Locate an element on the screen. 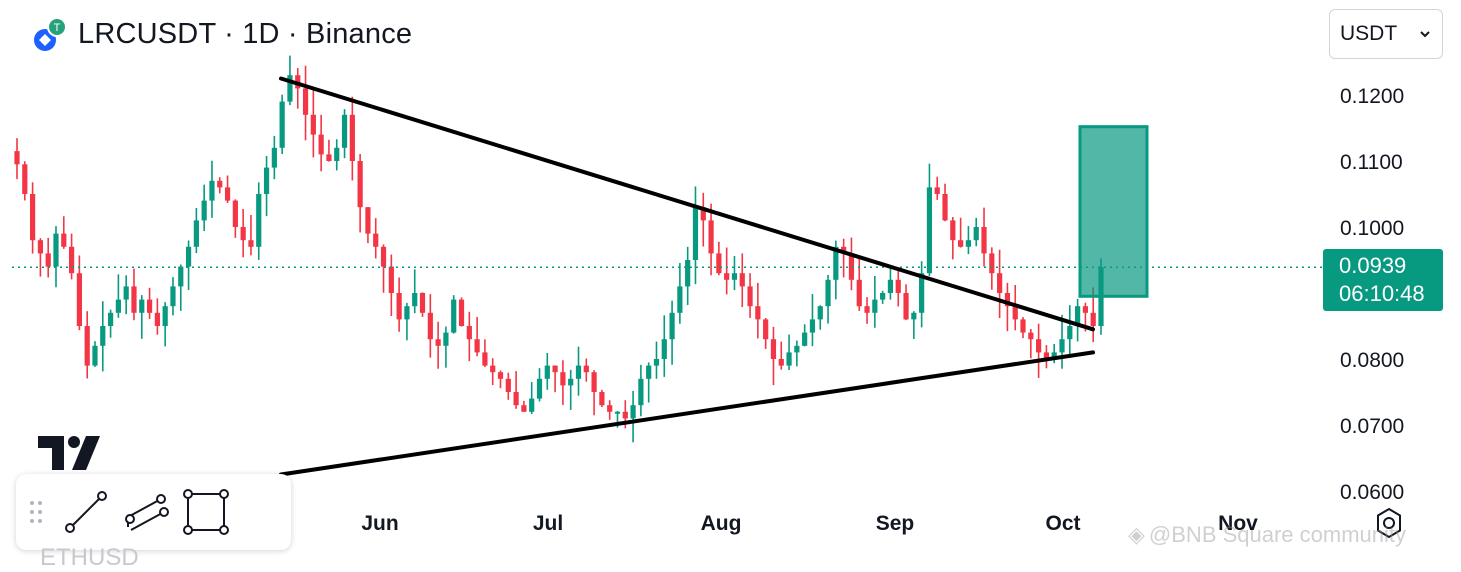 The image size is (1461, 572). currency-select: USDT is located at coordinates (1386, 34).